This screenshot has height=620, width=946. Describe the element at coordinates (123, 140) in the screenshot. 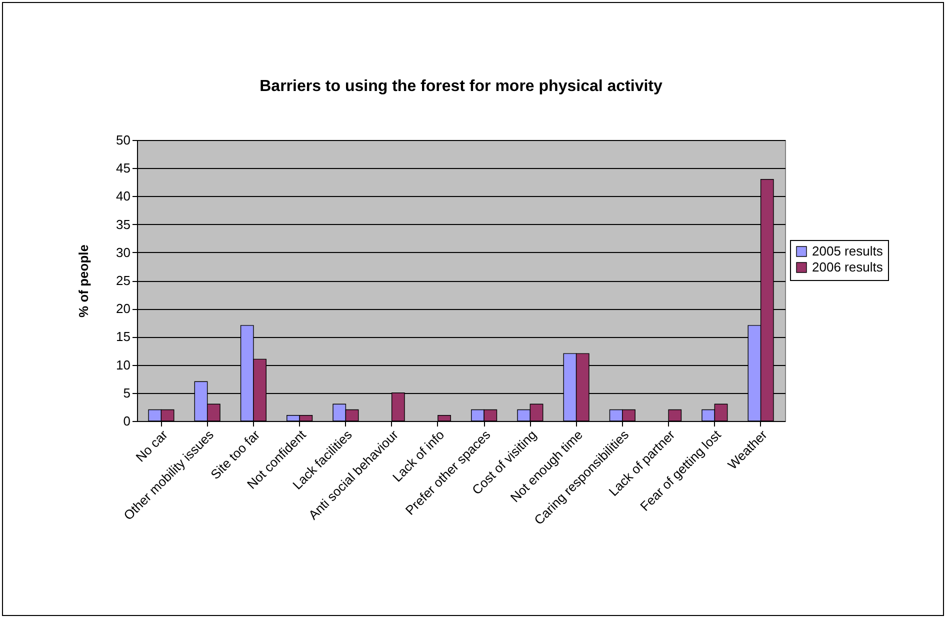

I see `y-tick-label: 50` at that location.